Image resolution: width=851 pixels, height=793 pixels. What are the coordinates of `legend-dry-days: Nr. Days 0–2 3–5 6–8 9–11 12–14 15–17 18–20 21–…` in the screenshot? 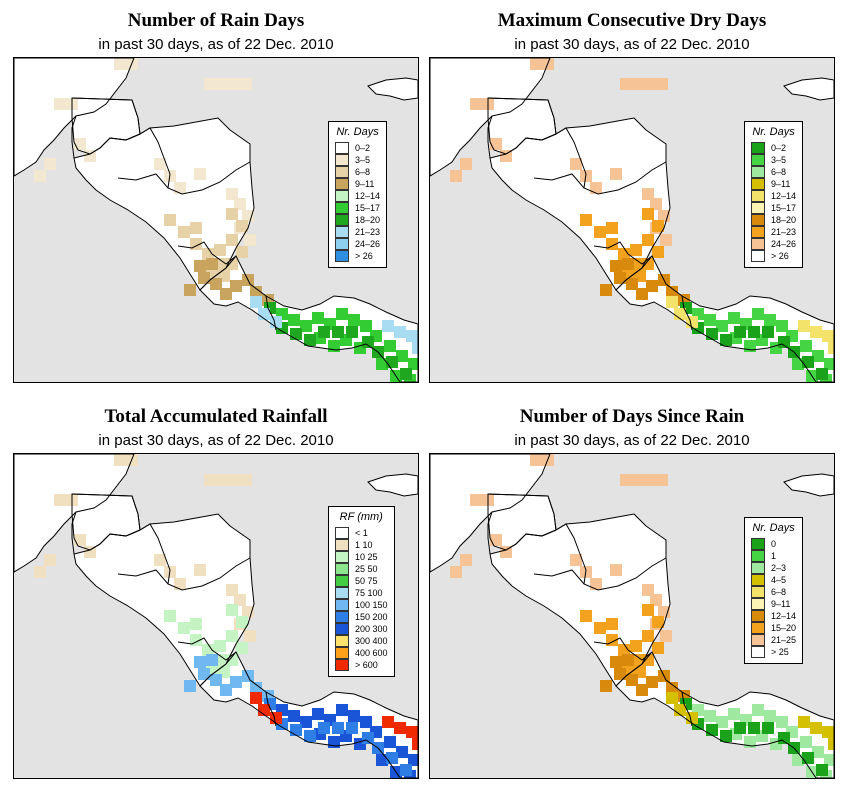 It's located at (774, 194).